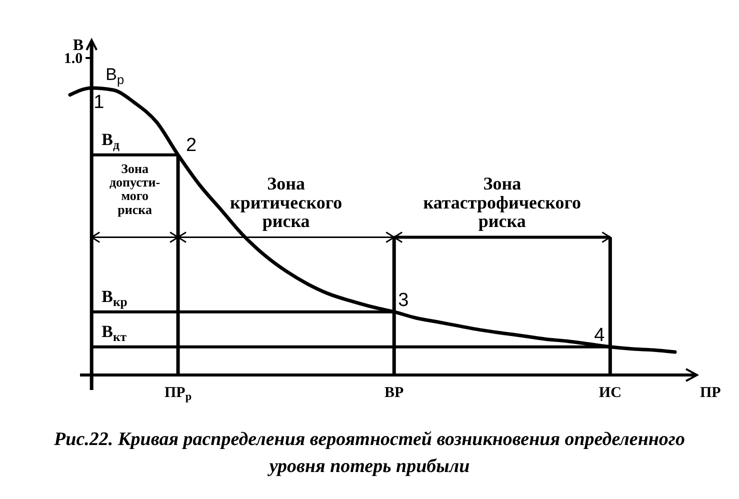 This screenshot has height=499, width=739. What do you see at coordinates (502, 202) in the screenshot?
I see `annotation: Зона катастрофического риска` at bounding box center [502, 202].